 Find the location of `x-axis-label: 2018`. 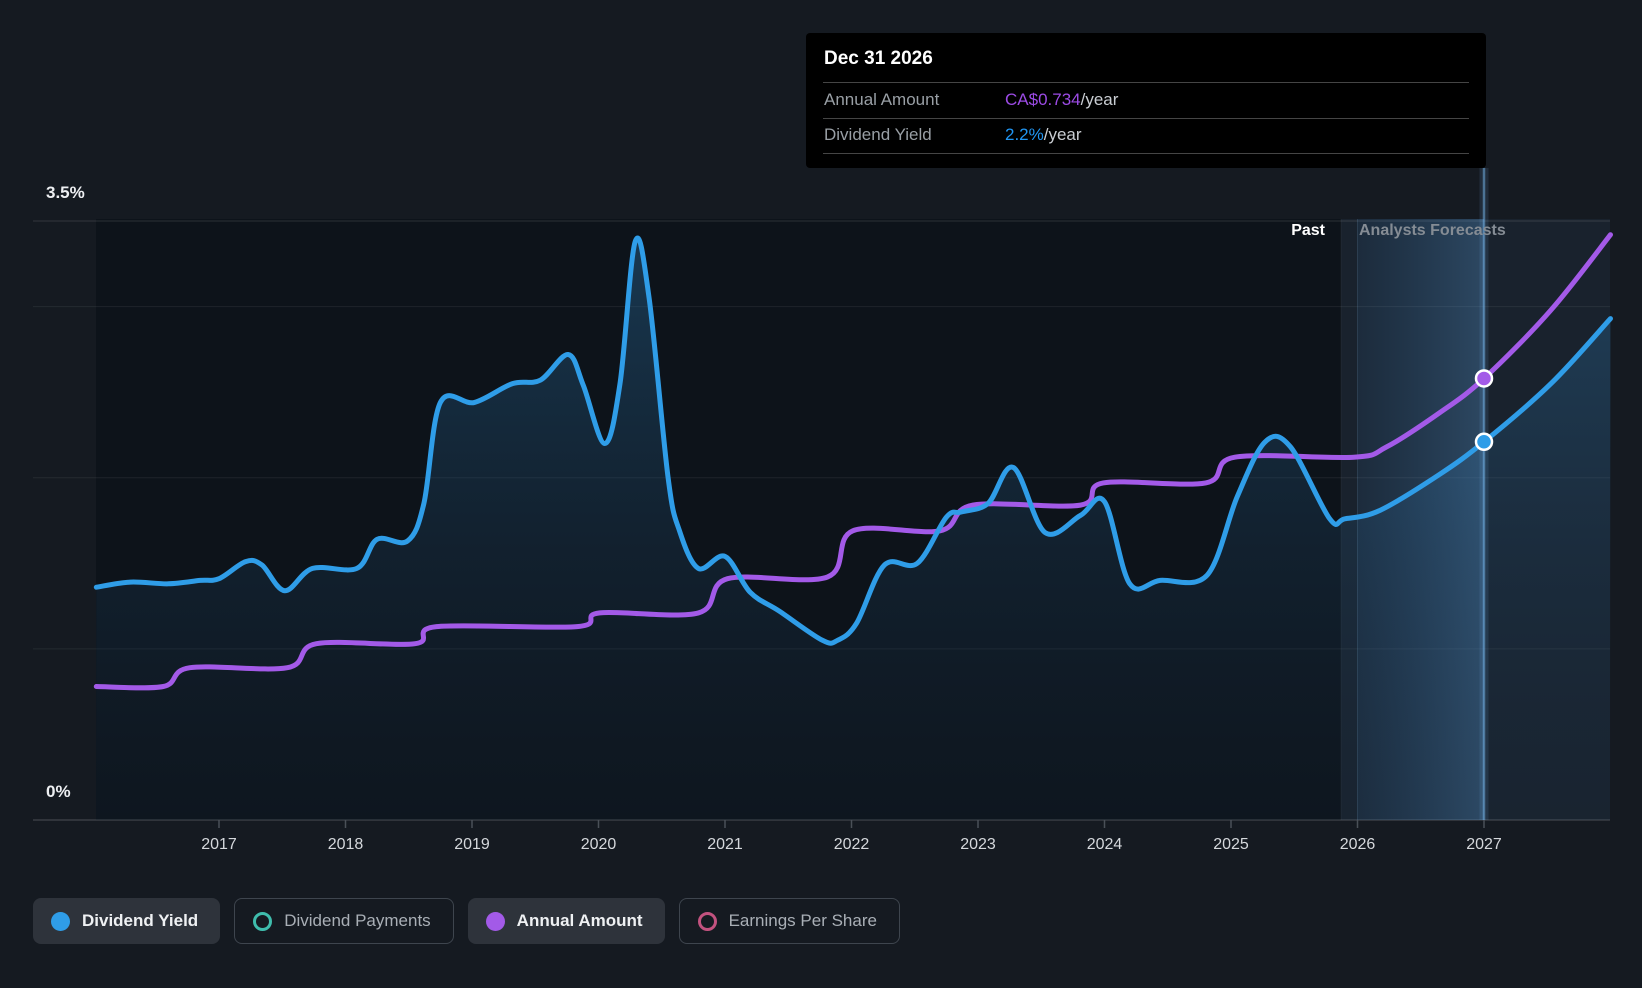

x-axis-label: 2018 is located at coordinates (345, 844).